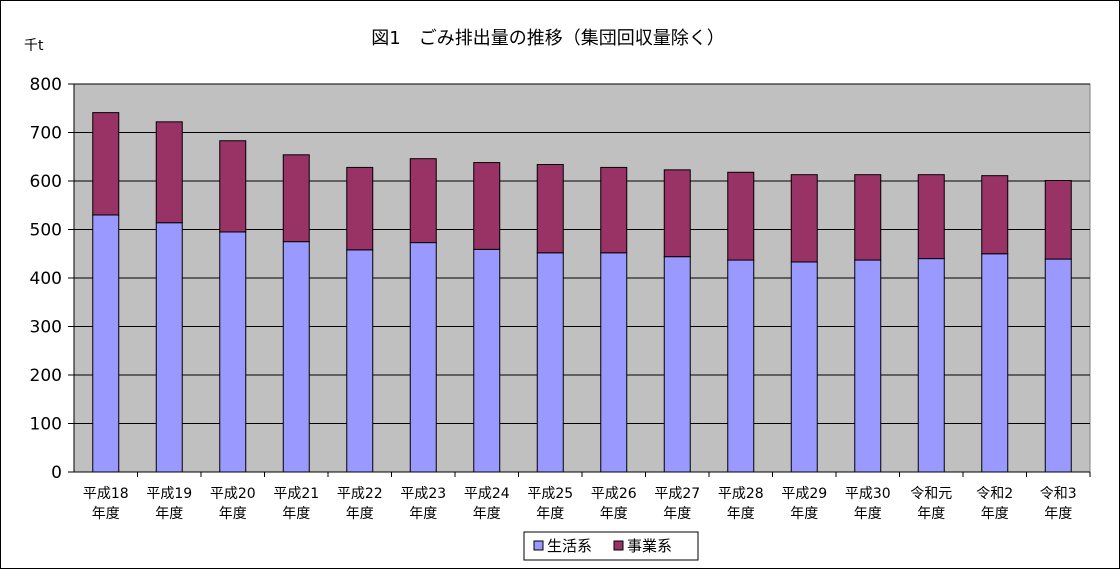 This screenshot has height=569, width=1120. I want to click on legend-label: 事業系, so click(649, 546).